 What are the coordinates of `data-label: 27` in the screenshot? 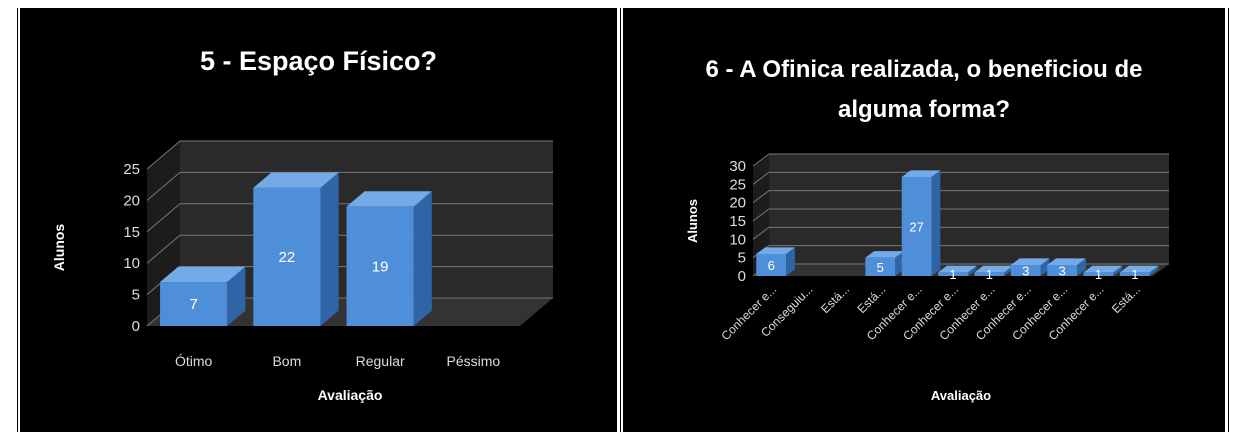 It's located at (916, 227).